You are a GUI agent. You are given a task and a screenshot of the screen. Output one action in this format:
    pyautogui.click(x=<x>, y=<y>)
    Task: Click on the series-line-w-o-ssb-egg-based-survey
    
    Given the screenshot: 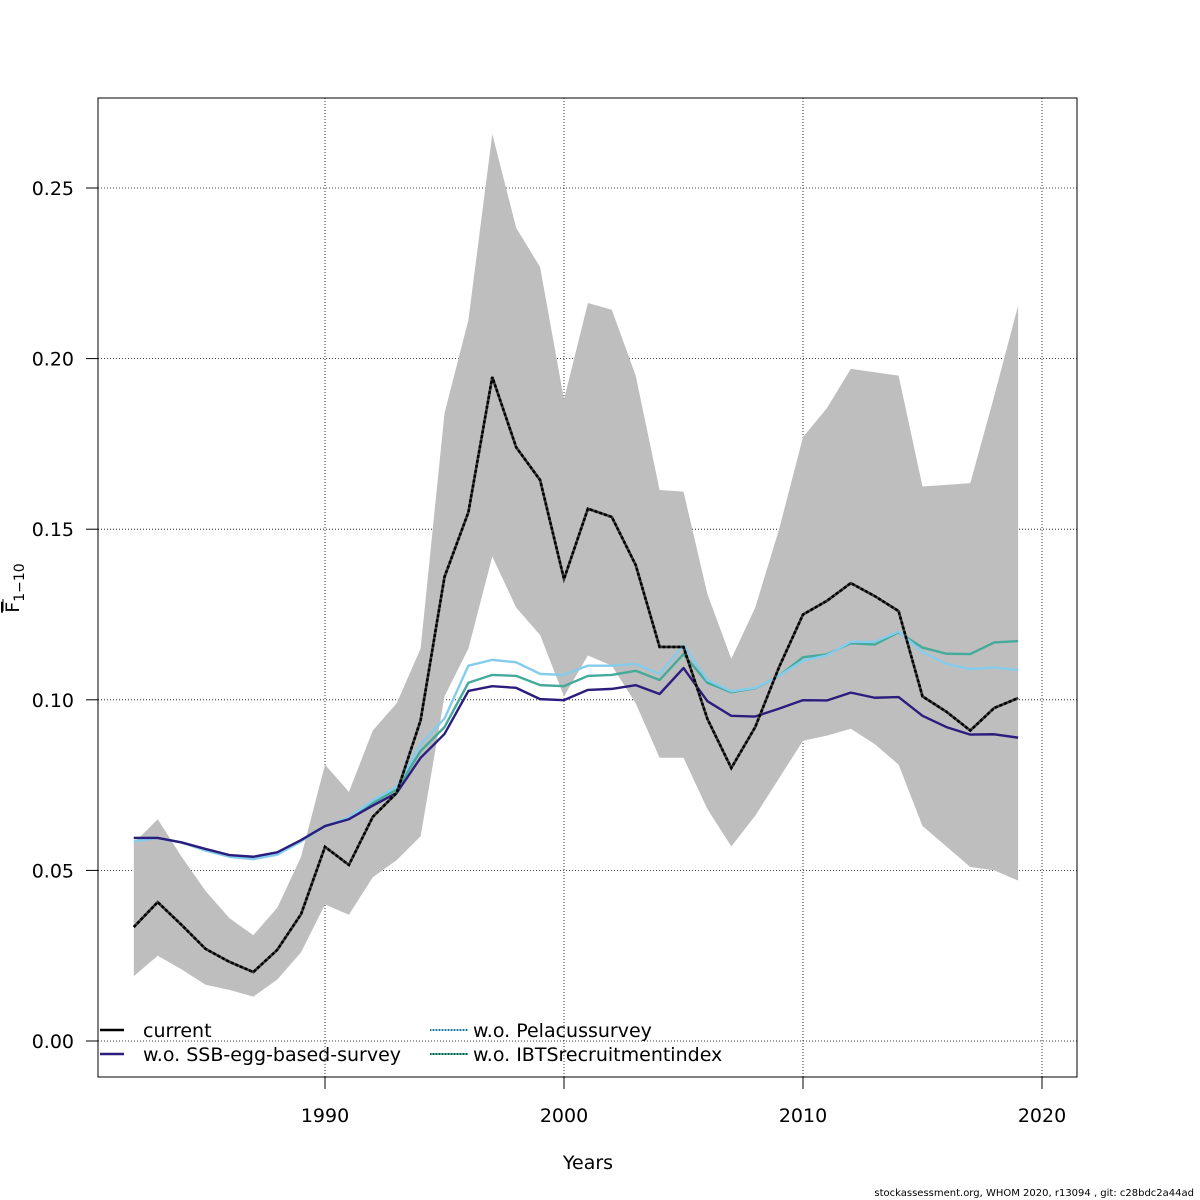 What is the action you would take?
    pyautogui.click(x=576, y=762)
    